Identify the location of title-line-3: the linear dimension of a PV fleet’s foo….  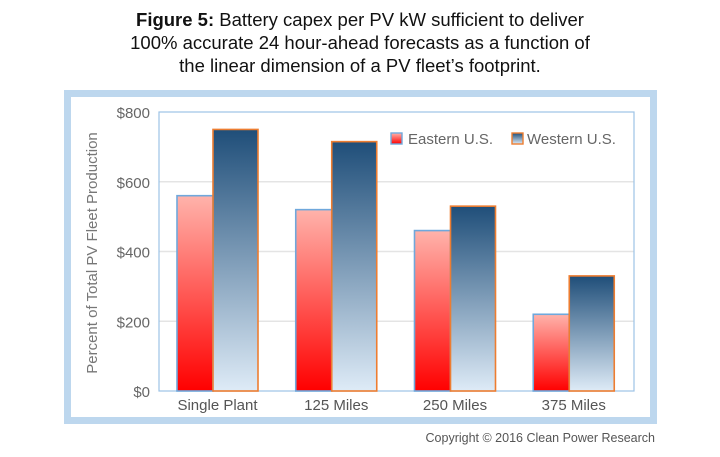
(360, 65).